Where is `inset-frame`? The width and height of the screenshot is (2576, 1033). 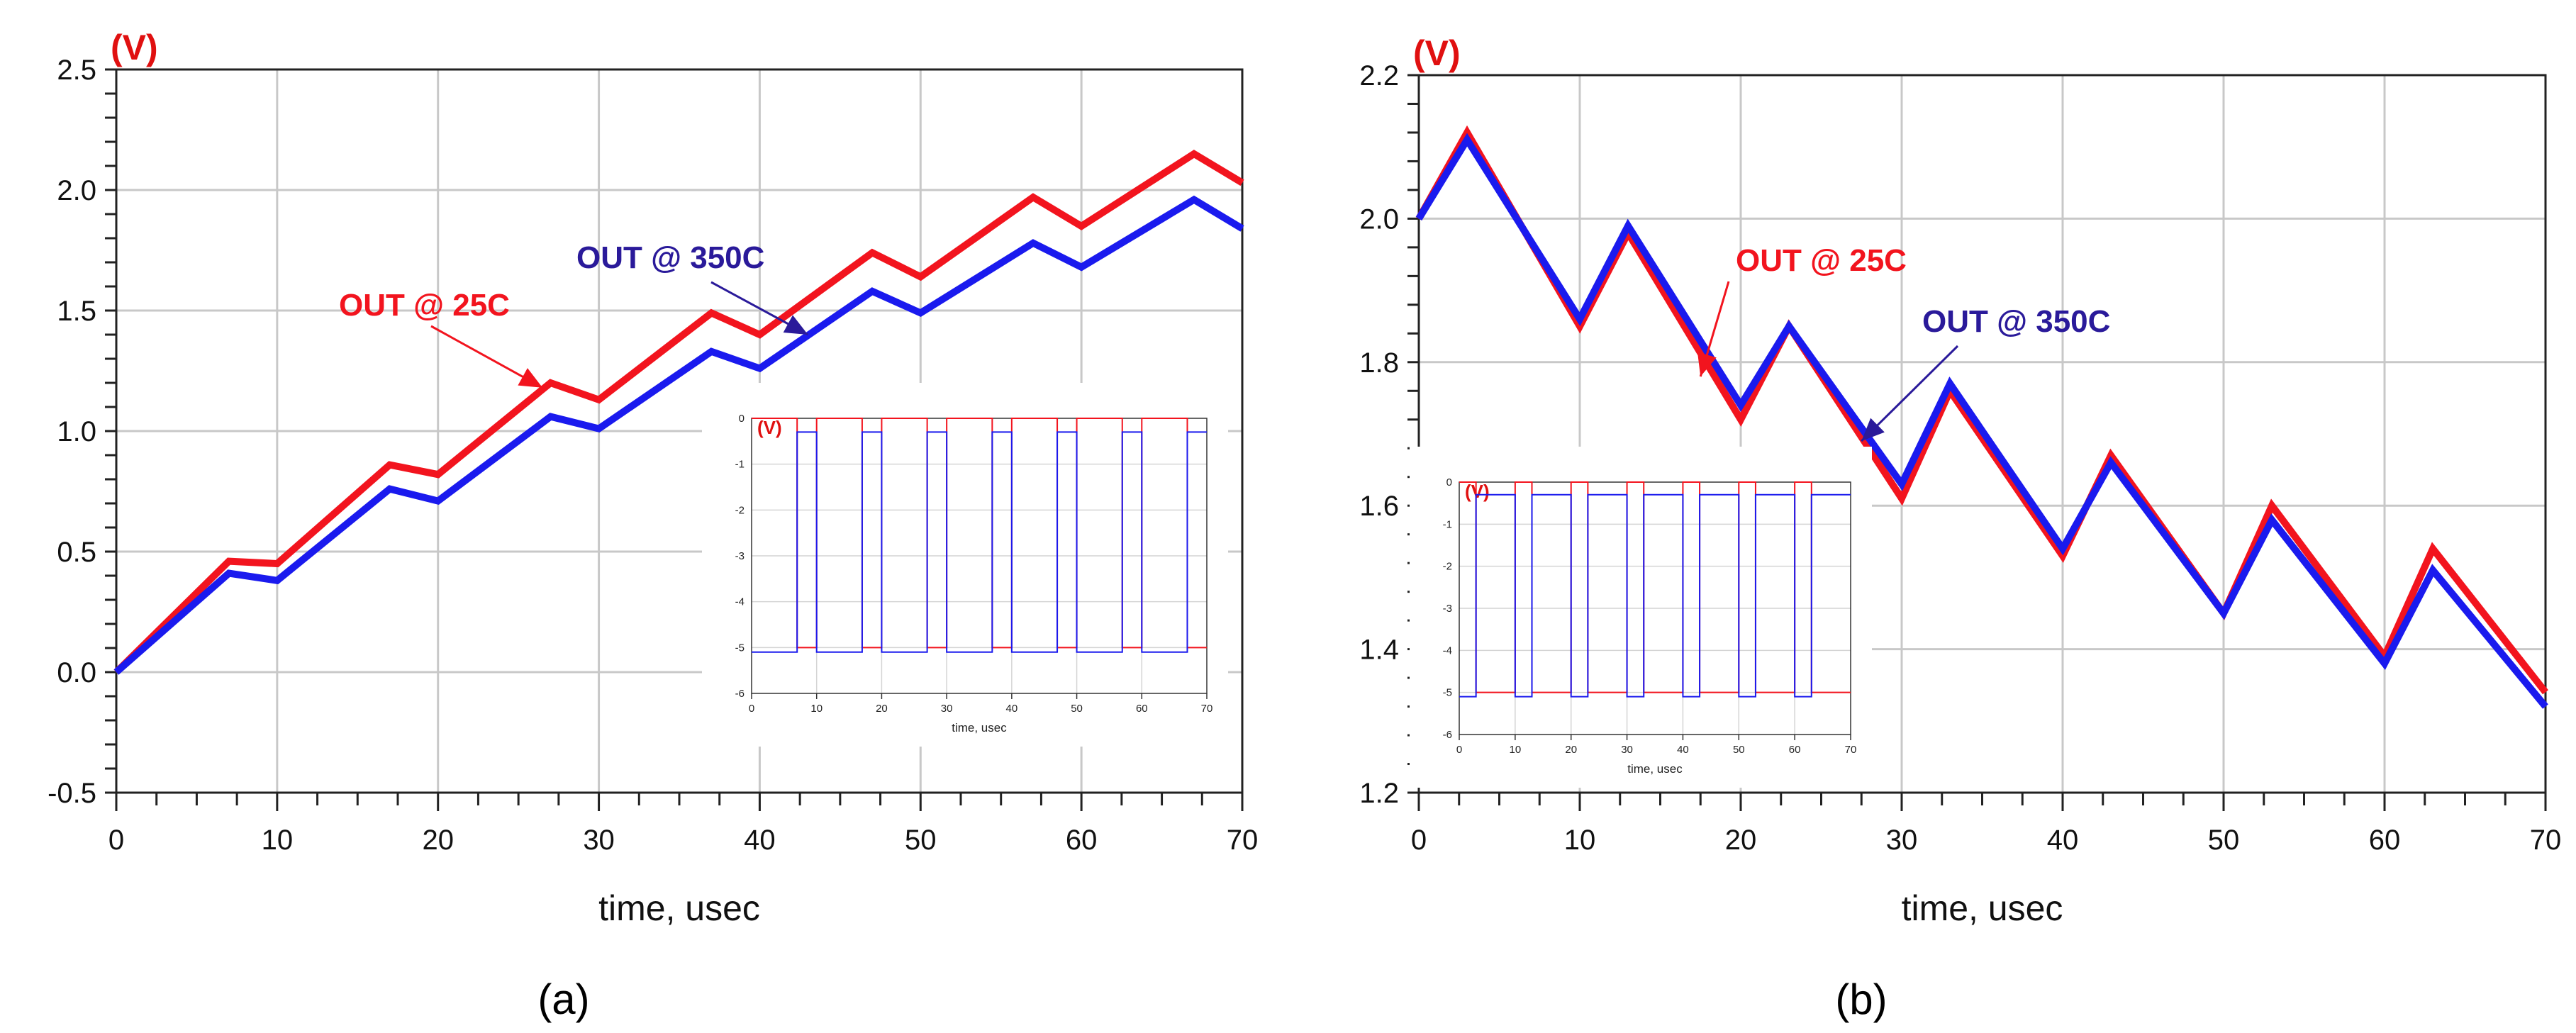 inset-frame is located at coordinates (1655, 608).